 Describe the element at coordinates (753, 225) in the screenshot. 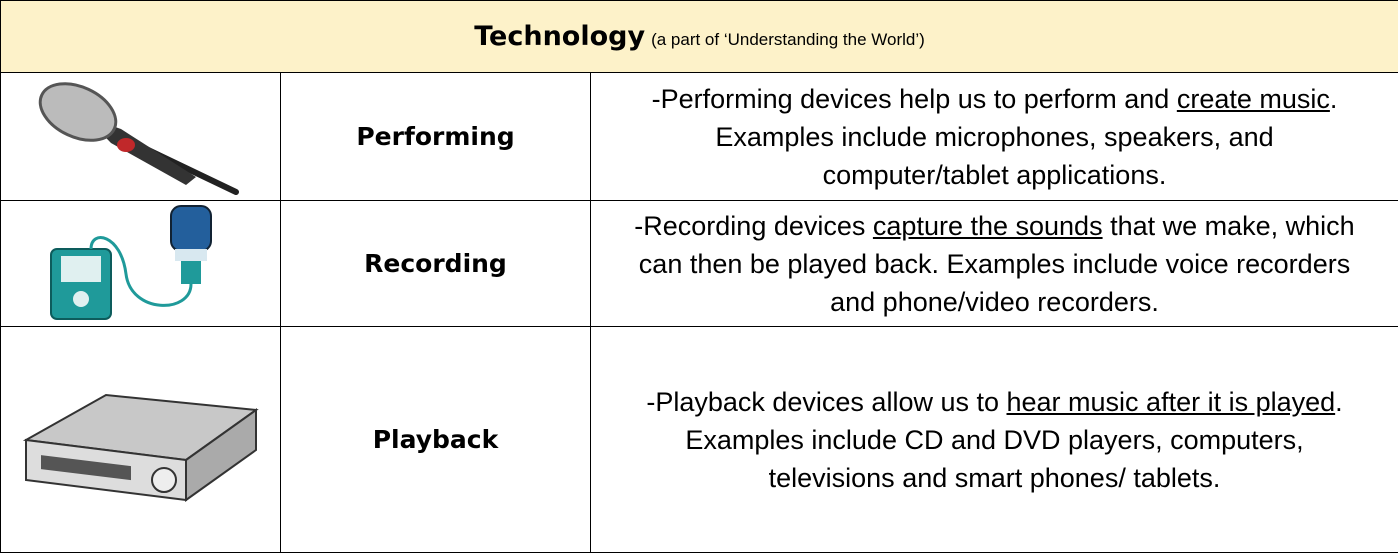

I see `description-text: -Recording devices` at that location.